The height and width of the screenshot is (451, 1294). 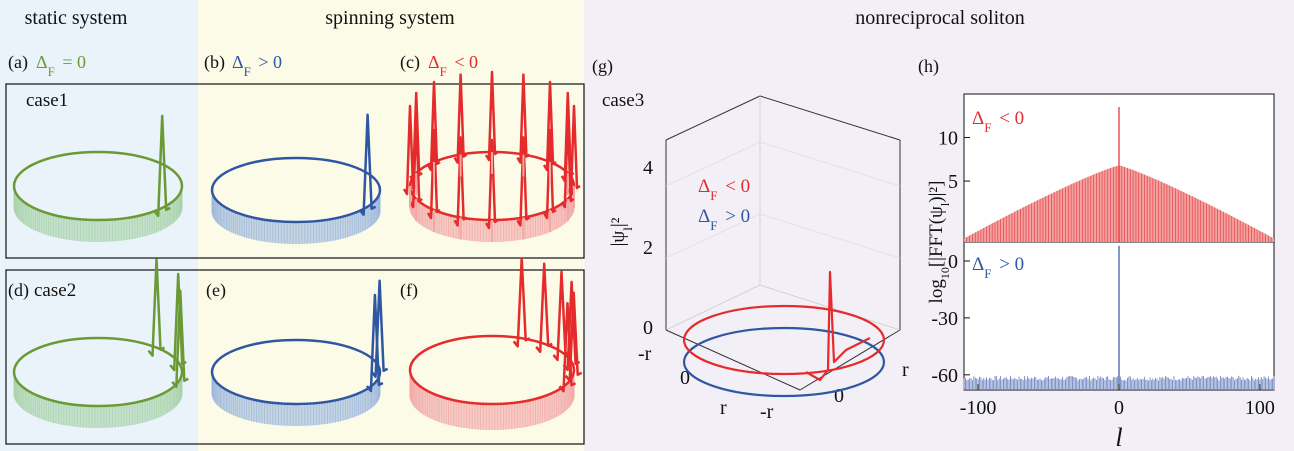 I want to click on h-bottom-ytick: -30, so click(x=944, y=319).